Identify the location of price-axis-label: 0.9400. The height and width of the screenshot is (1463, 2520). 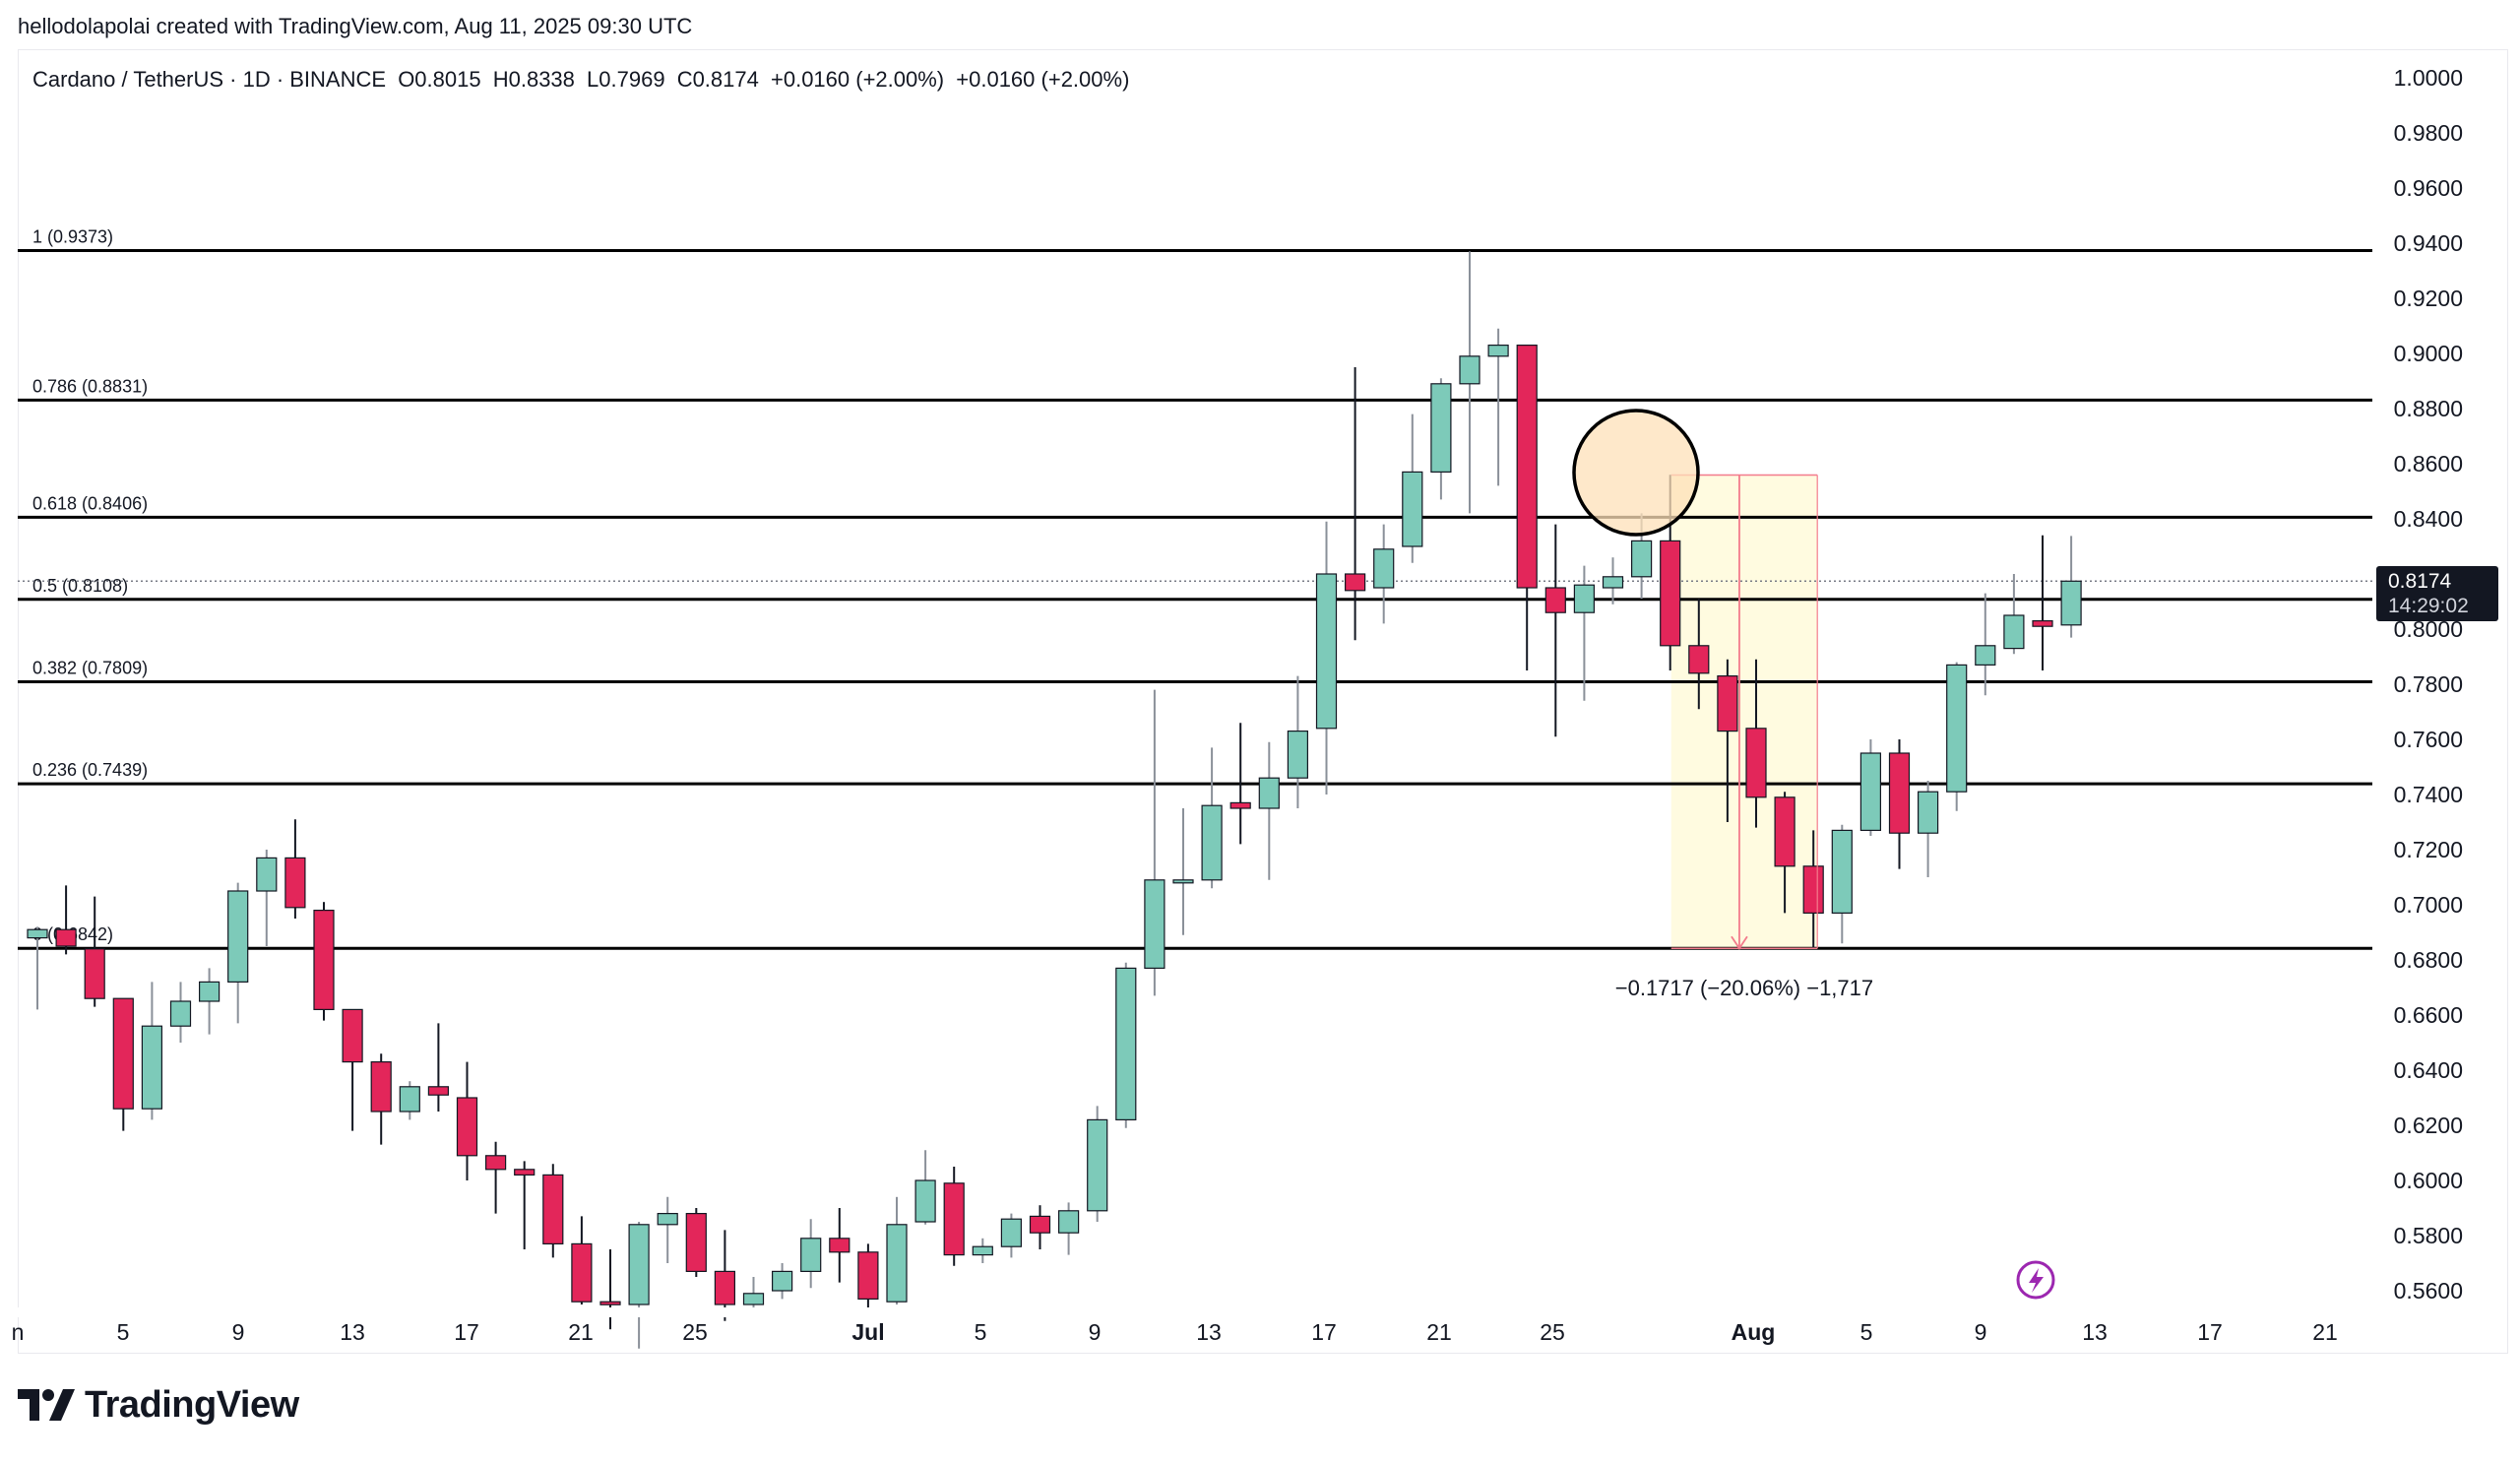
(2428, 243).